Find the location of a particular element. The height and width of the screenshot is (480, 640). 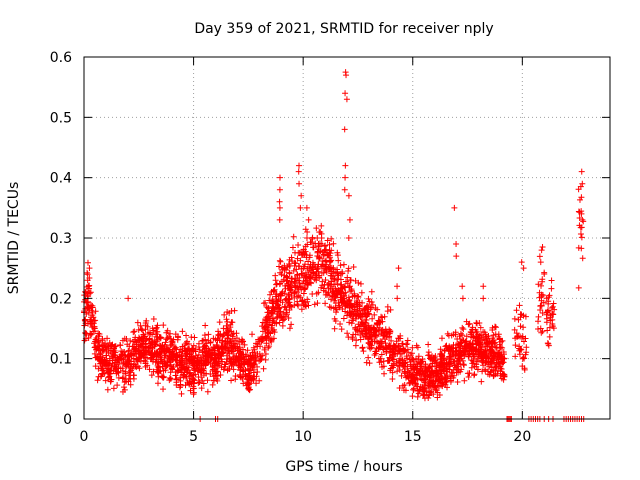

x-tick-label: 5 is located at coordinates (193, 437).